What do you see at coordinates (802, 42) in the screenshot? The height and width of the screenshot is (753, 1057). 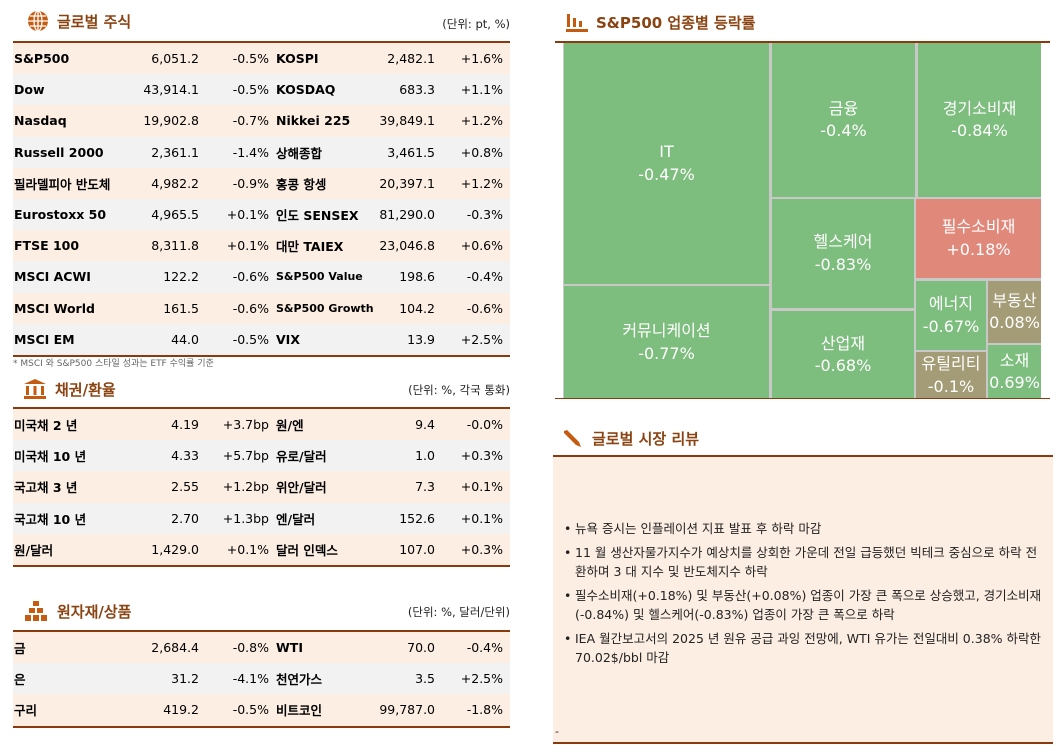 I see `treemap-divider` at bounding box center [802, 42].